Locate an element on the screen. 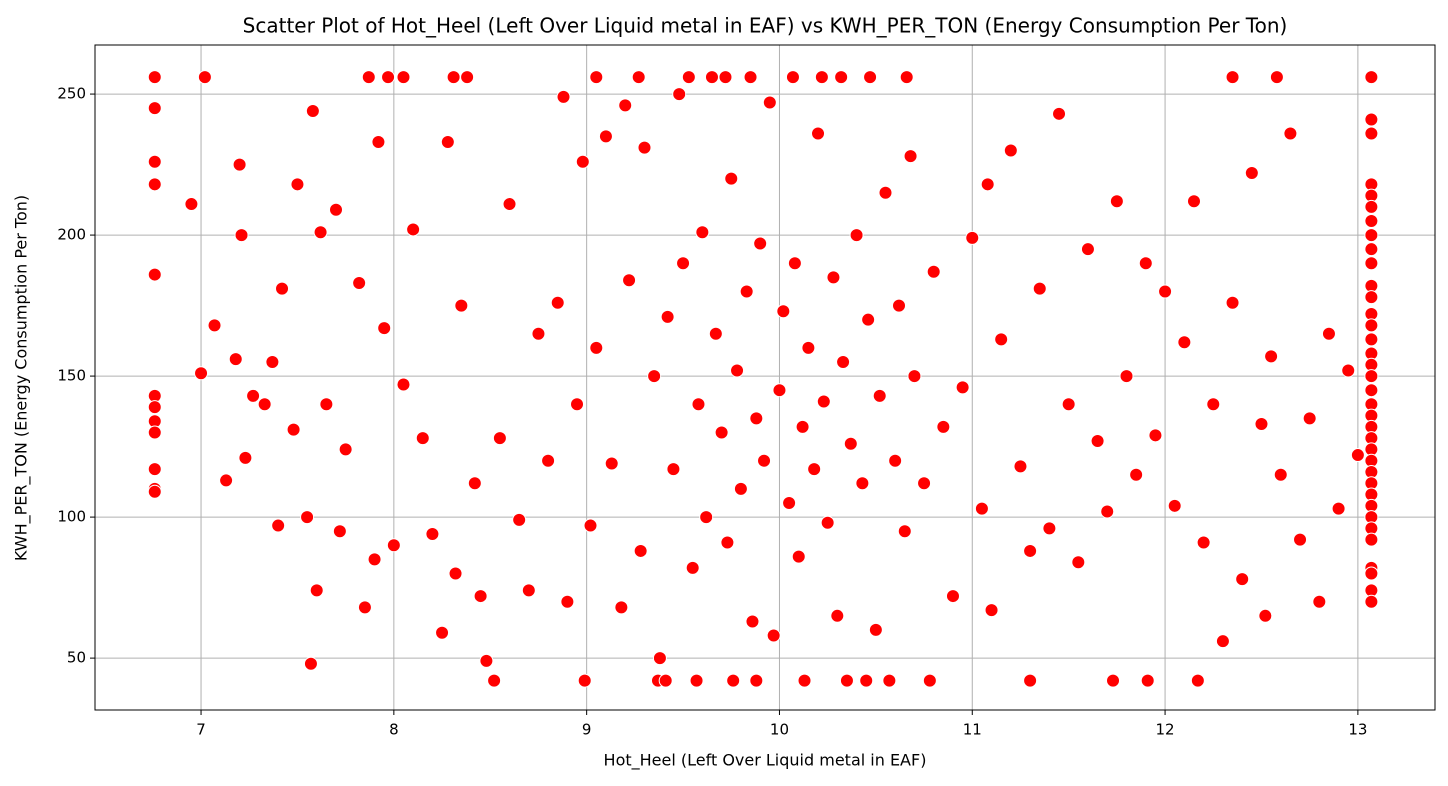 This screenshot has width=1448, height=786. x-tick-label: 13 is located at coordinates (1357, 730).